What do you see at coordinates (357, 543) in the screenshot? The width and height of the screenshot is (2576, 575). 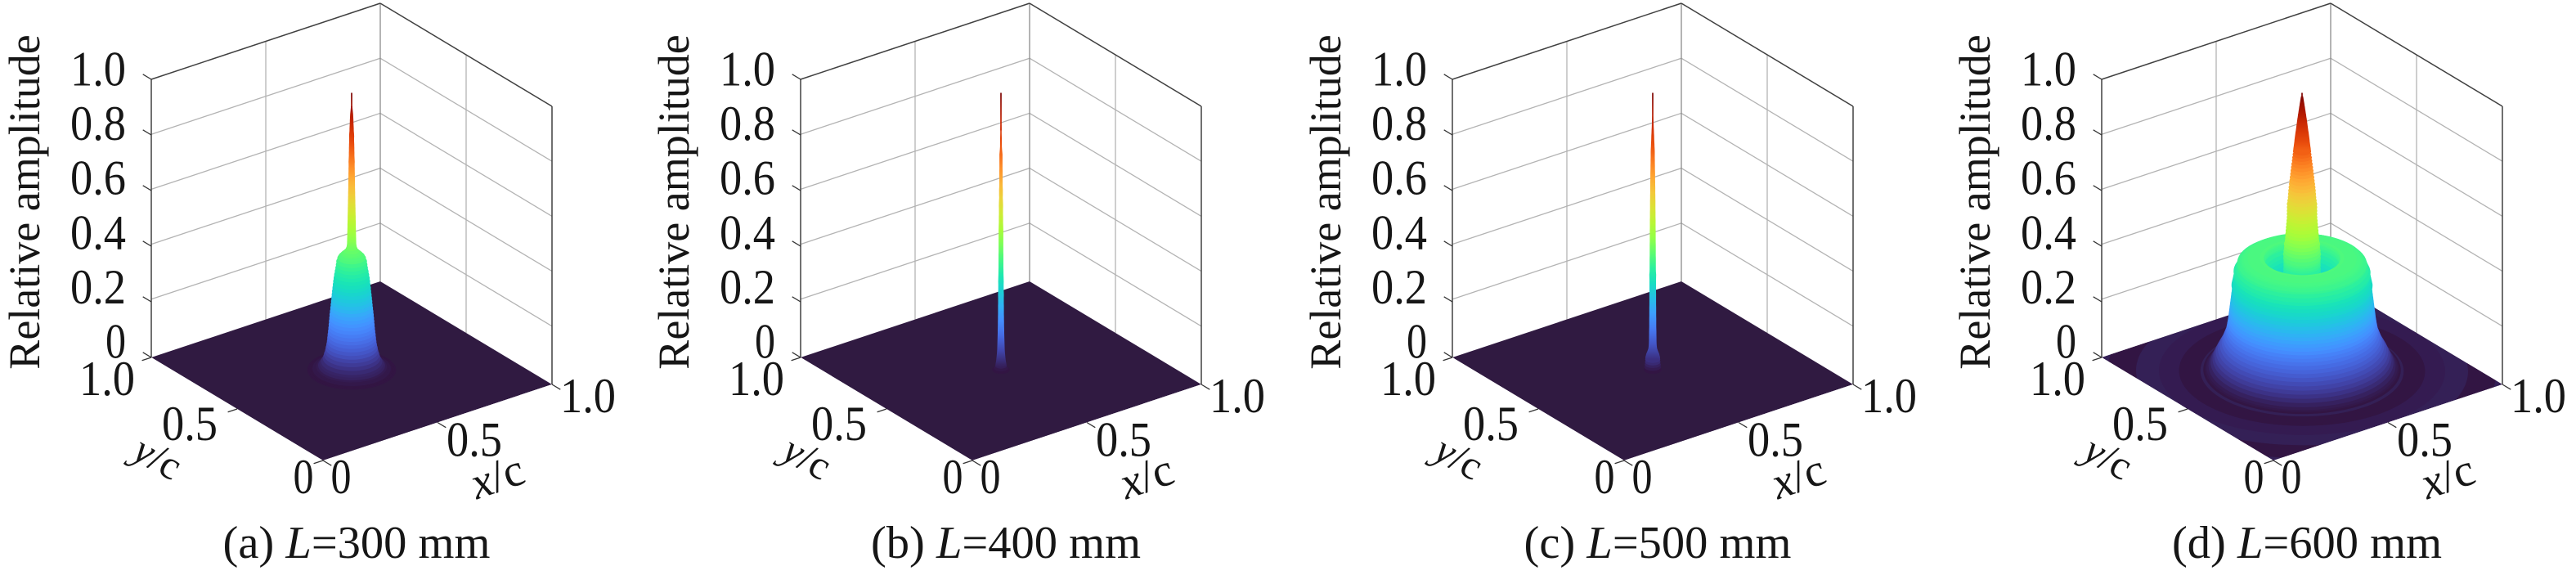 I see `svg-text: (a) L=300 mm` at bounding box center [357, 543].